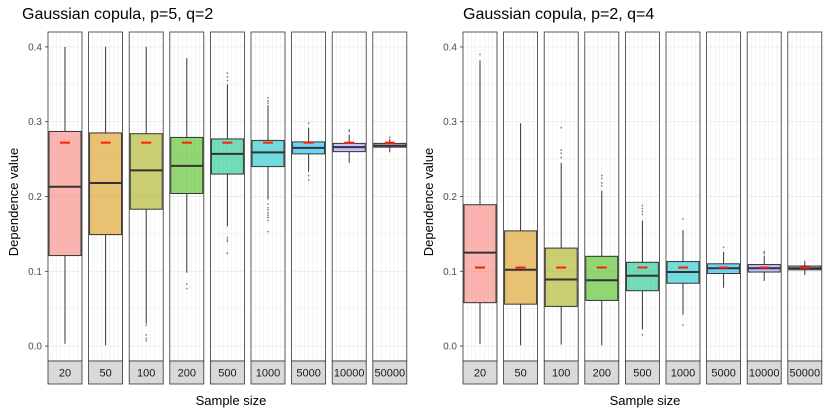 This screenshot has height=415, width=830. Describe the element at coordinates (450, 122) in the screenshot. I see `right-y-tick-label: 0.3` at that location.